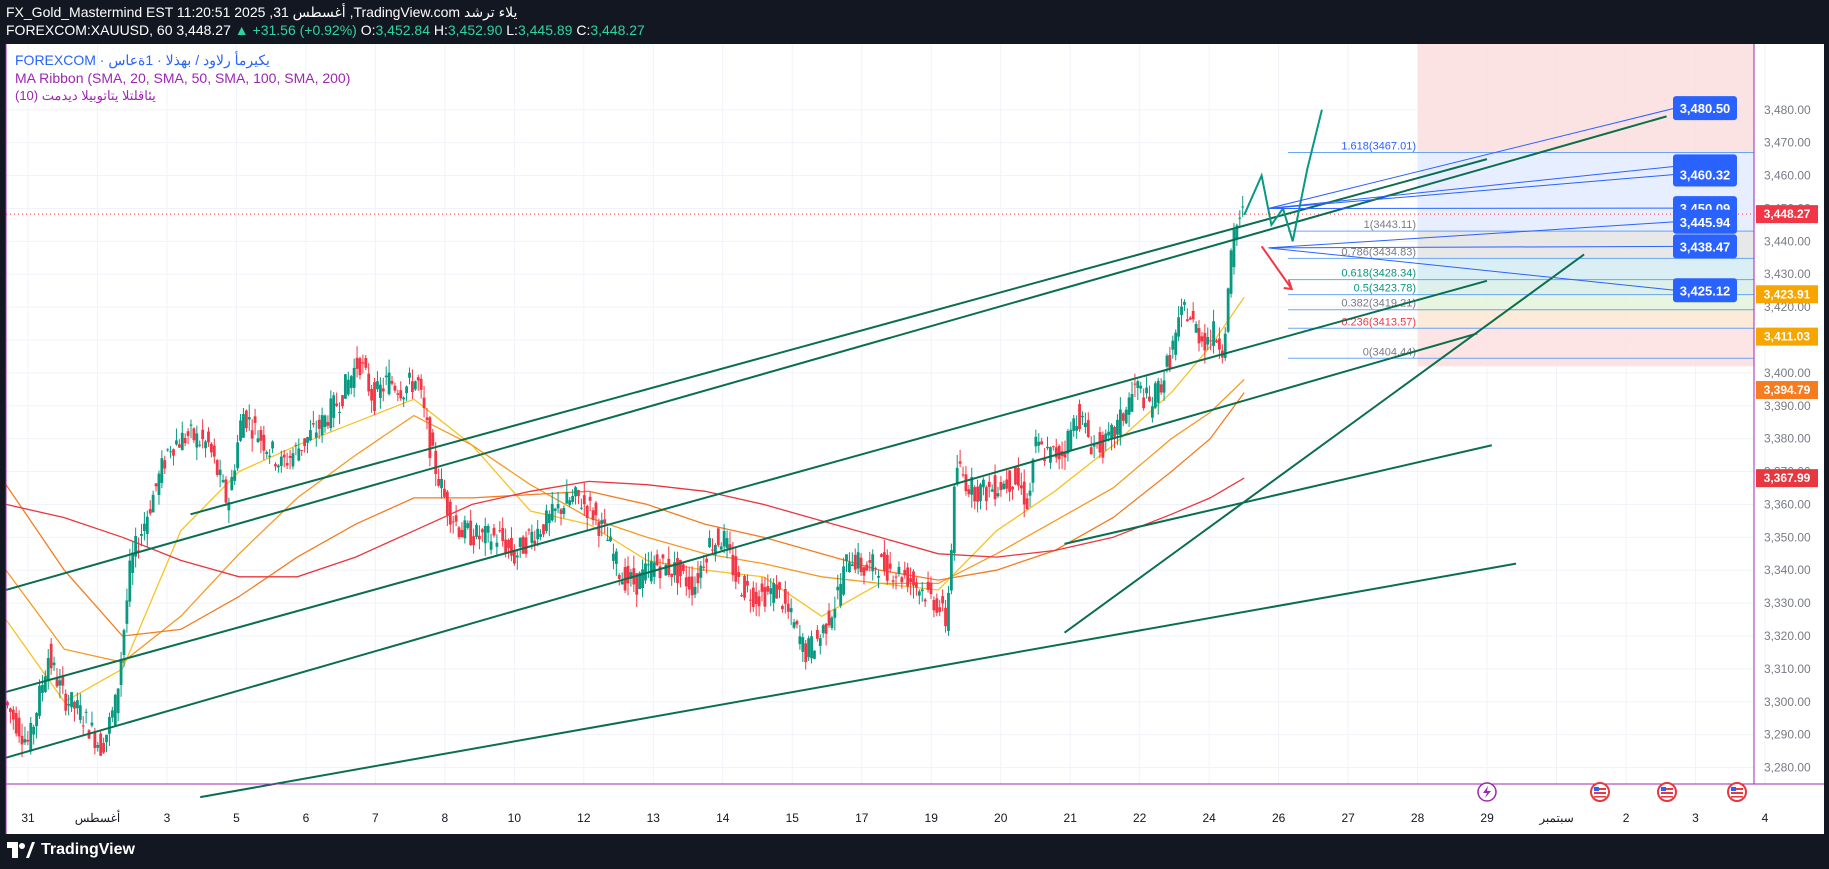 The width and height of the screenshot is (1829, 869). What do you see at coordinates (654, 818) in the screenshot?
I see `time-tick-label: 13` at bounding box center [654, 818].